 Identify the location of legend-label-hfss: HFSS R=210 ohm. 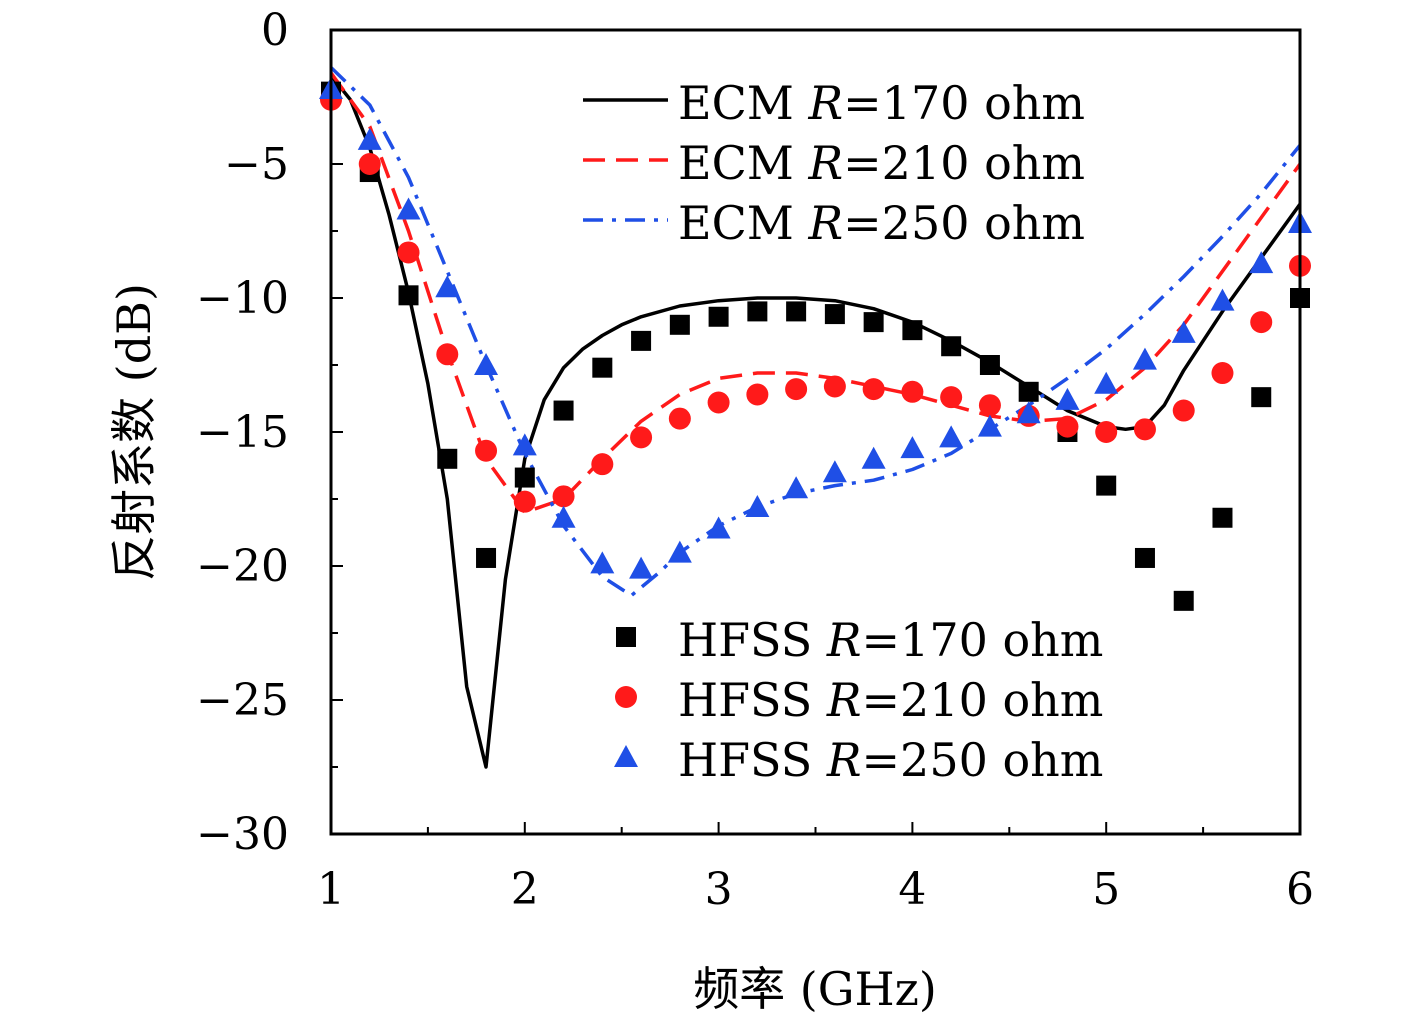
(890, 700).